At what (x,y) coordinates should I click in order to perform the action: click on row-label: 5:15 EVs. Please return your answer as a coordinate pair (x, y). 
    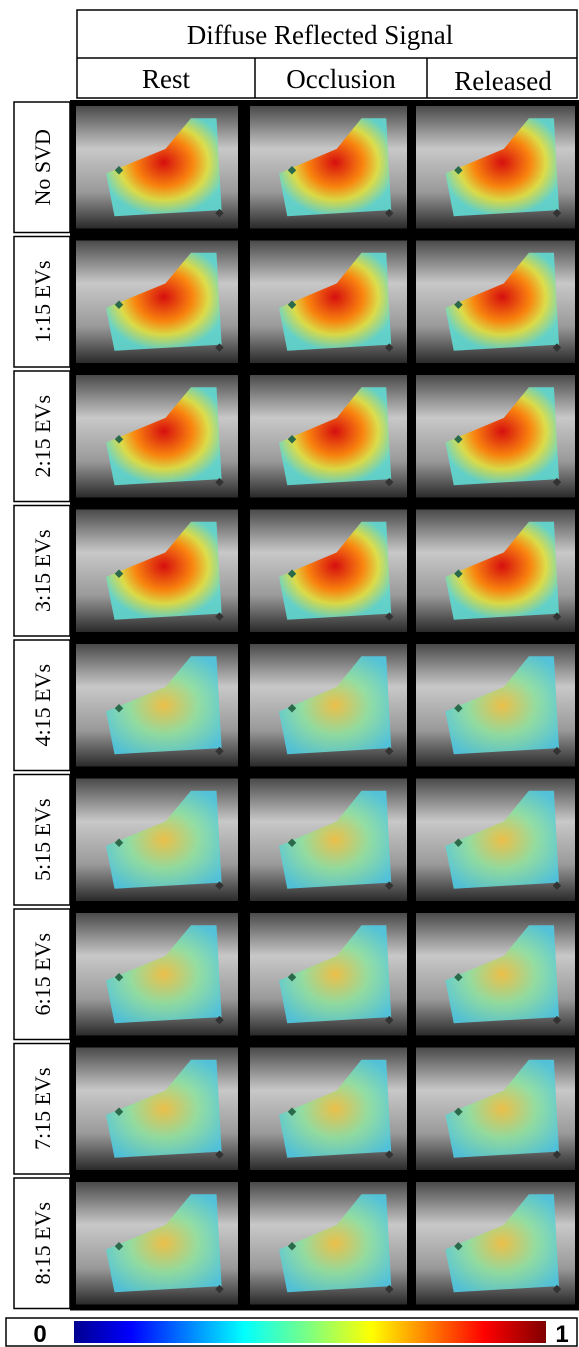
    Looking at the image, I should click on (42, 840).